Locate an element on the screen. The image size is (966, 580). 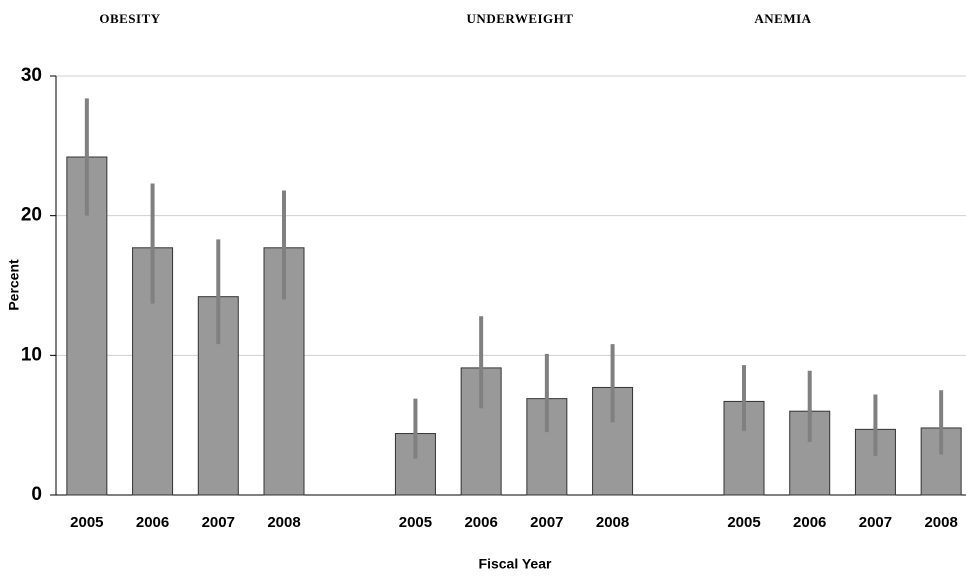
group-label: ANEMIA is located at coordinates (782, 18).